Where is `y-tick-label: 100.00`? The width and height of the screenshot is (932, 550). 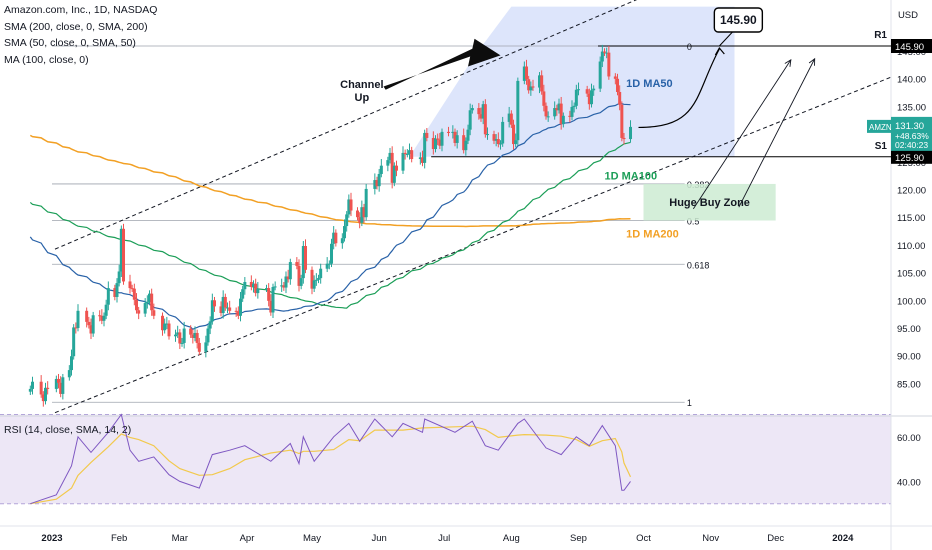
y-tick-label: 100.00 is located at coordinates (911, 301).